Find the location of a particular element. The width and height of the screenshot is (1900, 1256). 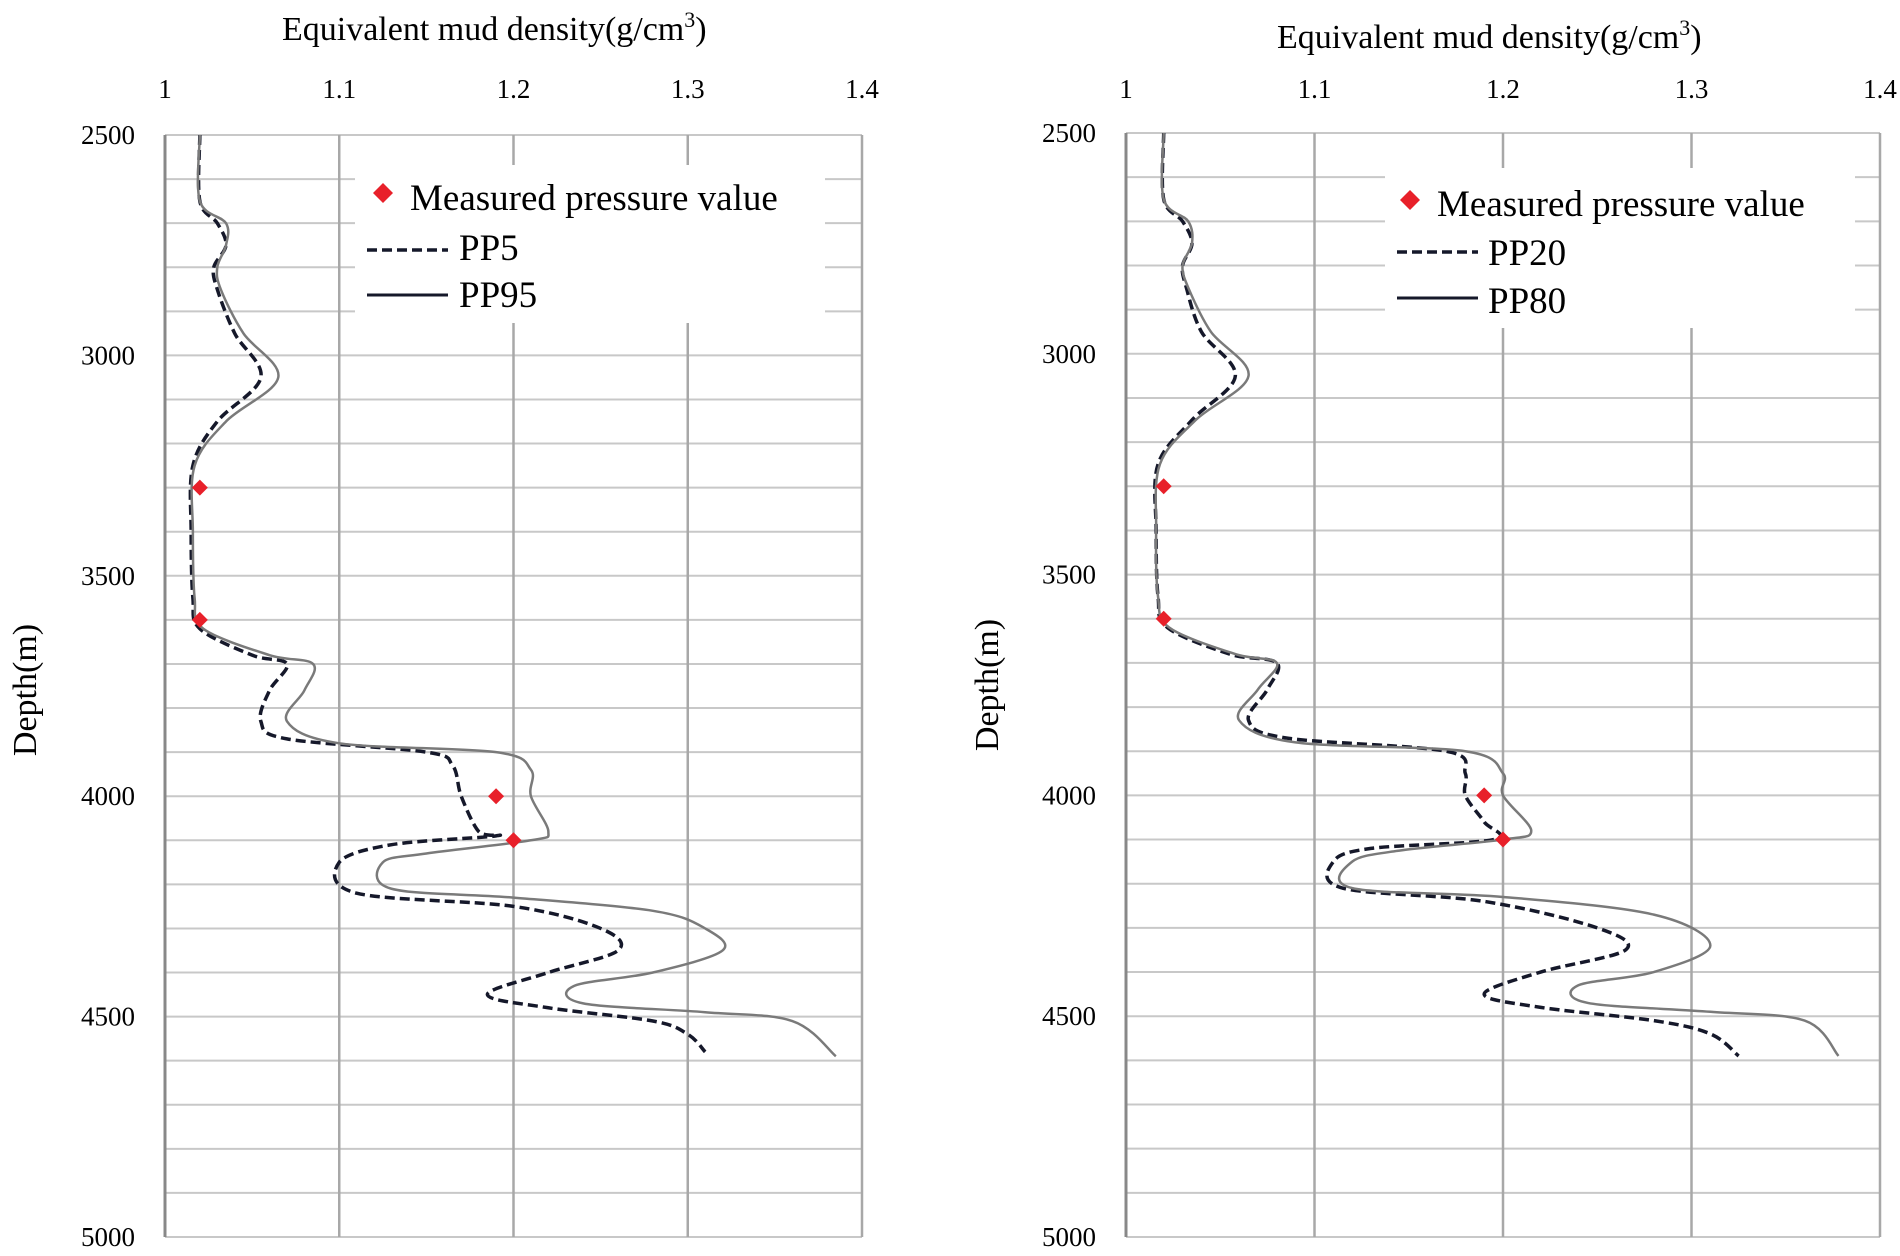

legend-label-pp5: PP5 is located at coordinates (489, 248).